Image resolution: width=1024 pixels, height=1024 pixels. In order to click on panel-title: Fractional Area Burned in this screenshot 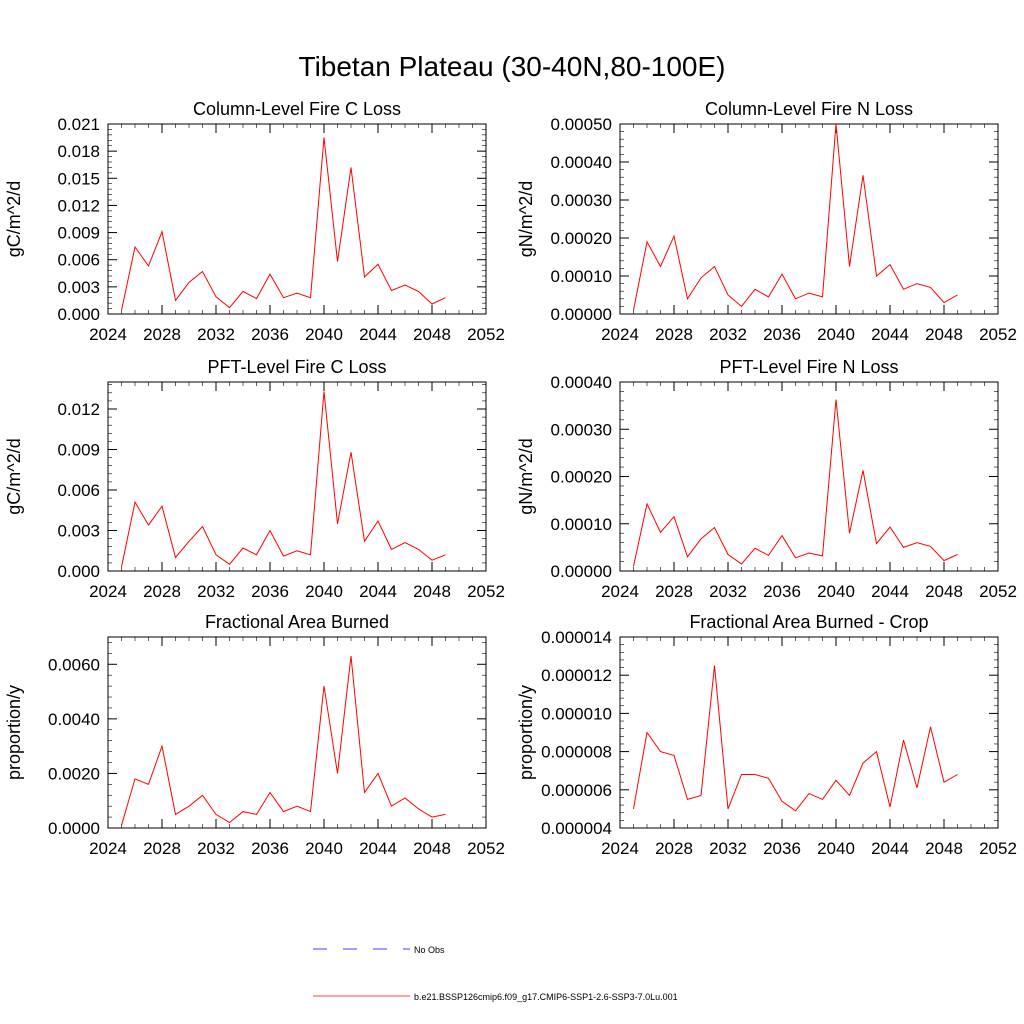, I will do `click(297, 622)`.